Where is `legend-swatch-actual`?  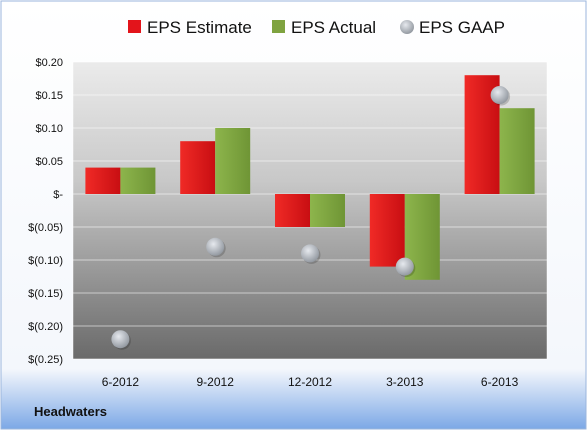
legend-swatch-actual is located at coordinates (278, 26).